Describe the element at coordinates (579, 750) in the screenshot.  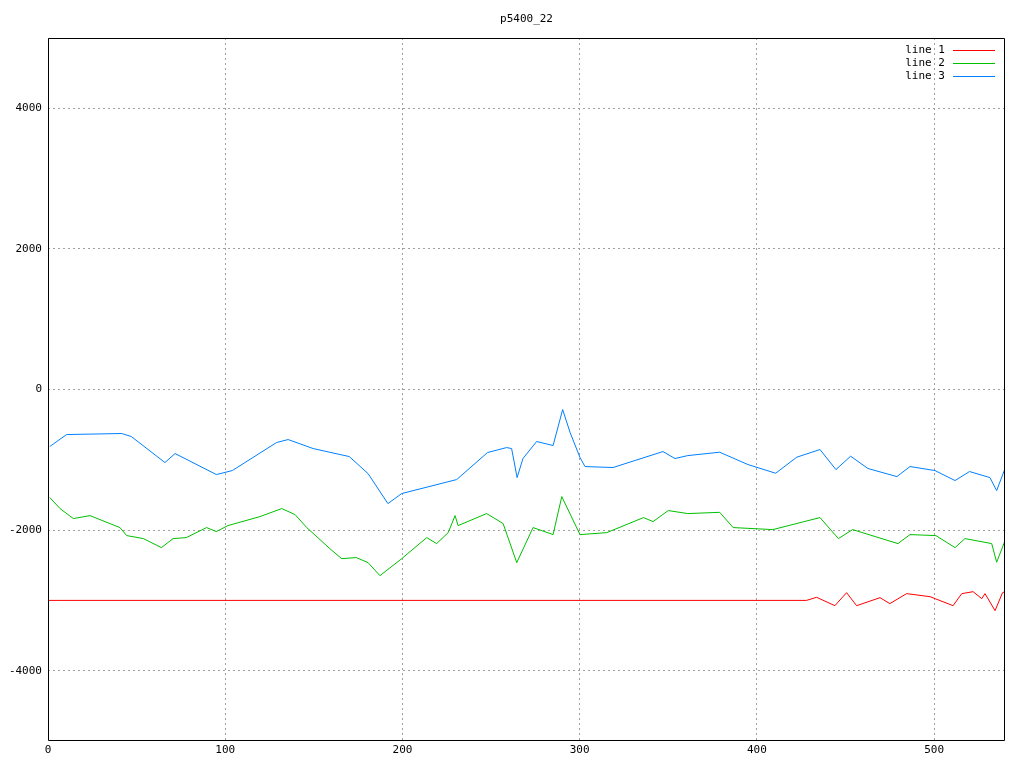
I see `x-tick-label: 300` at that location.